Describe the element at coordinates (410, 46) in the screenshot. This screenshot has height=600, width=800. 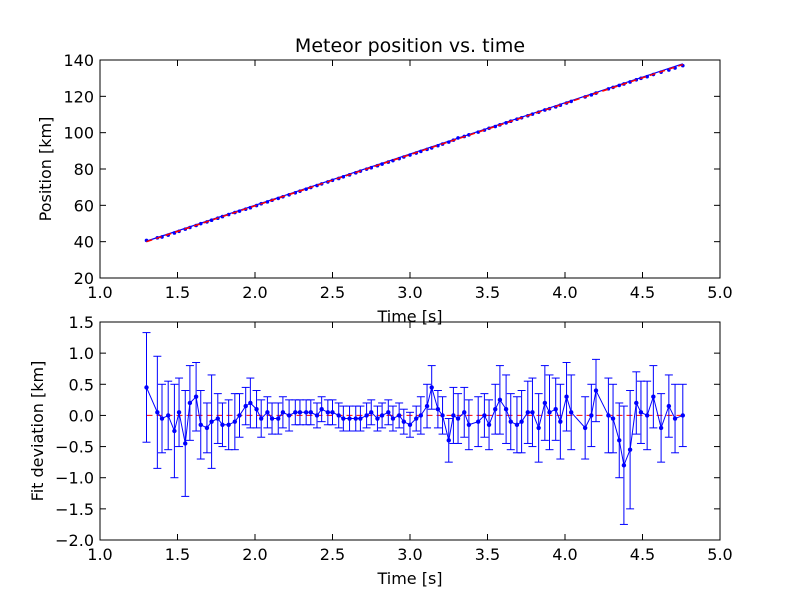
I see `position-plot-title: Meteor position vs. time` at that location.